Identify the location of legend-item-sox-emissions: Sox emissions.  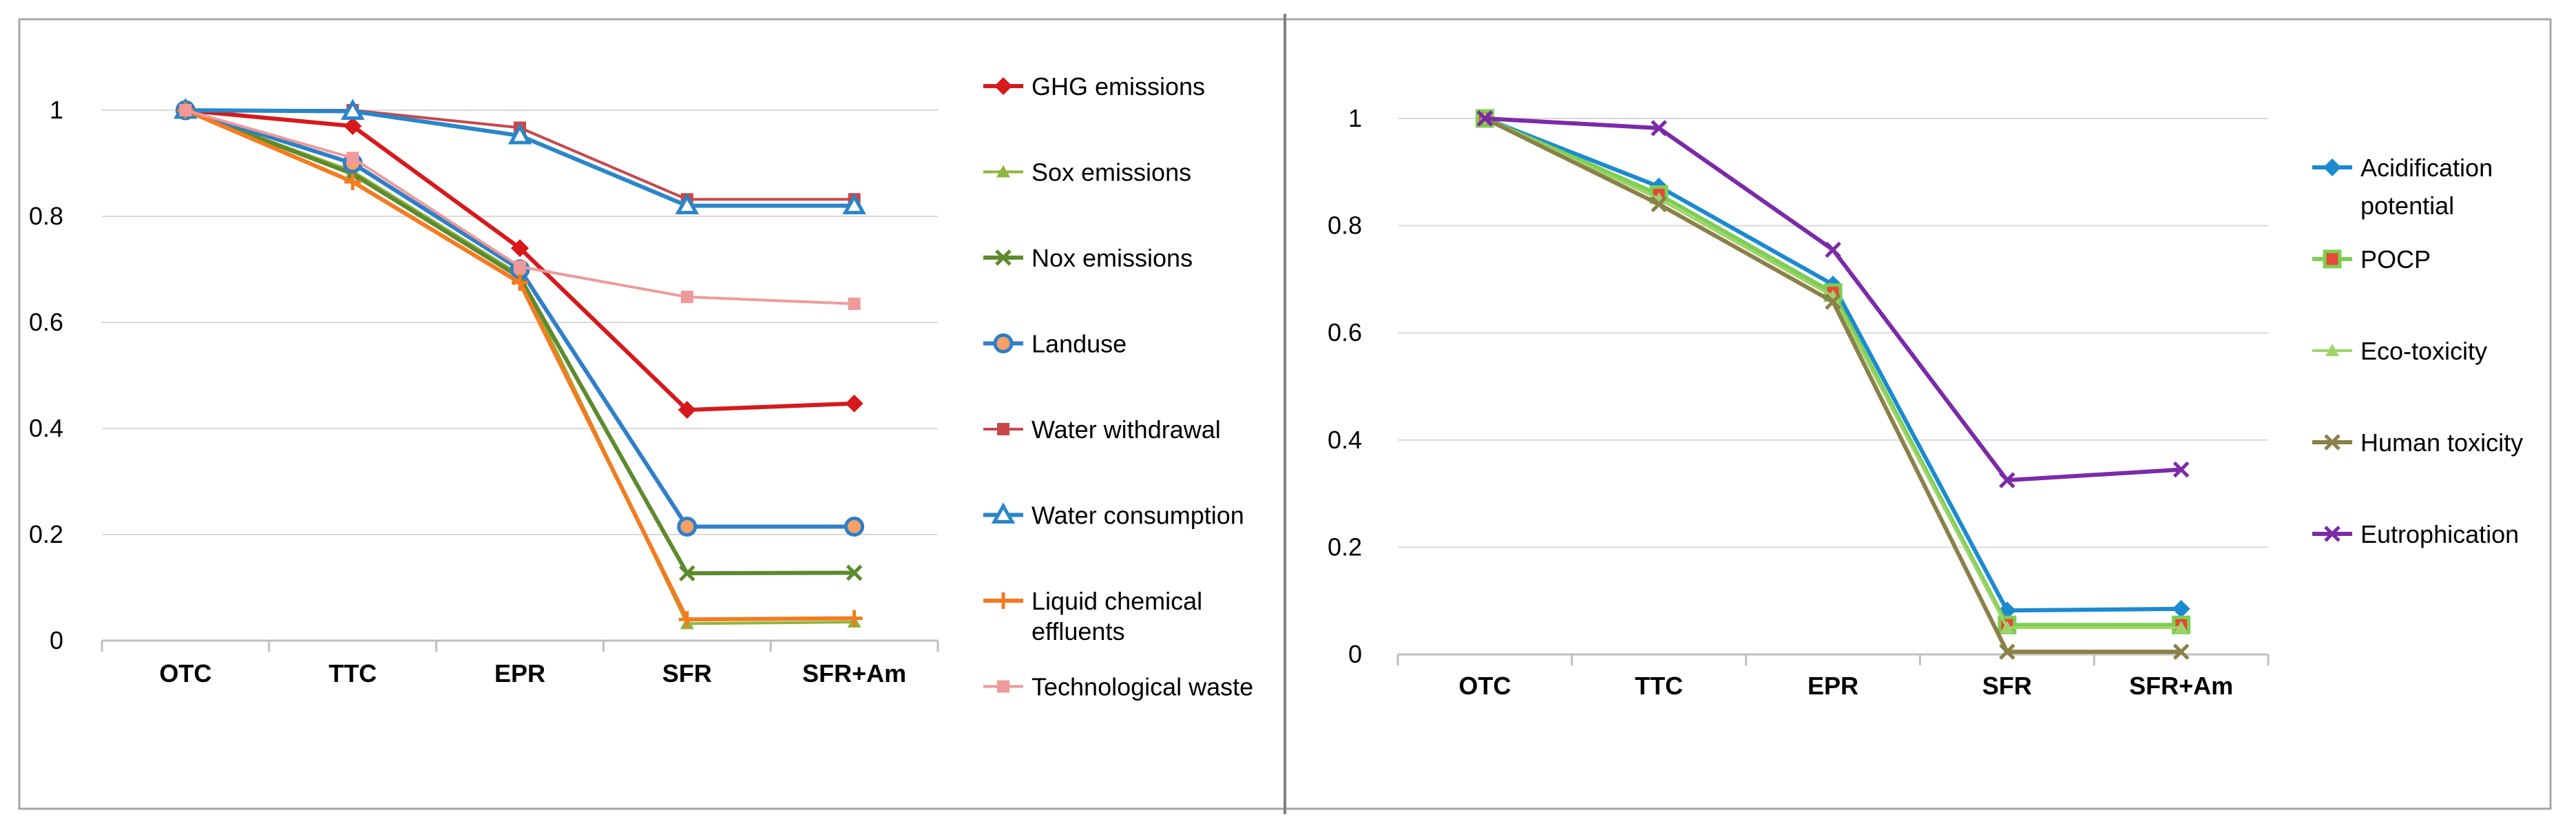
(1087, 172).